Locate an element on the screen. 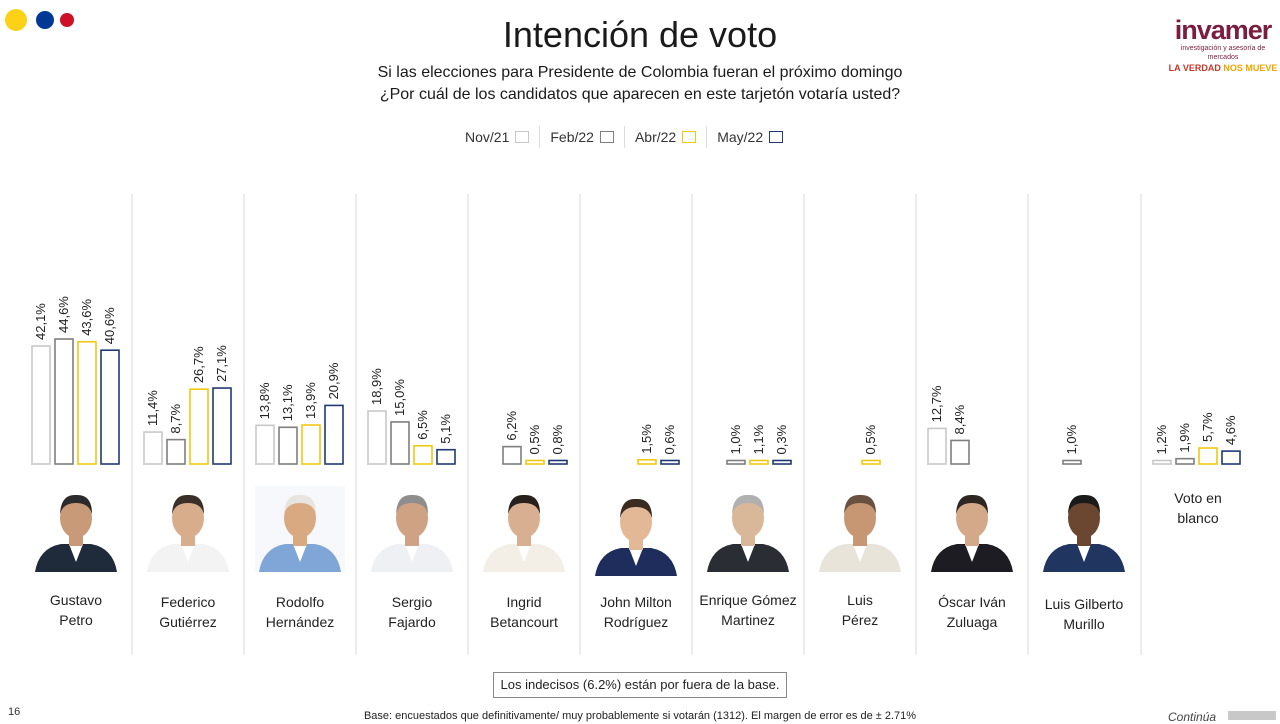 Image resolution: width=1280 pixels, height=724 pixels. candidate-name-line-1: John Milton is located at coordinates (636, 602).